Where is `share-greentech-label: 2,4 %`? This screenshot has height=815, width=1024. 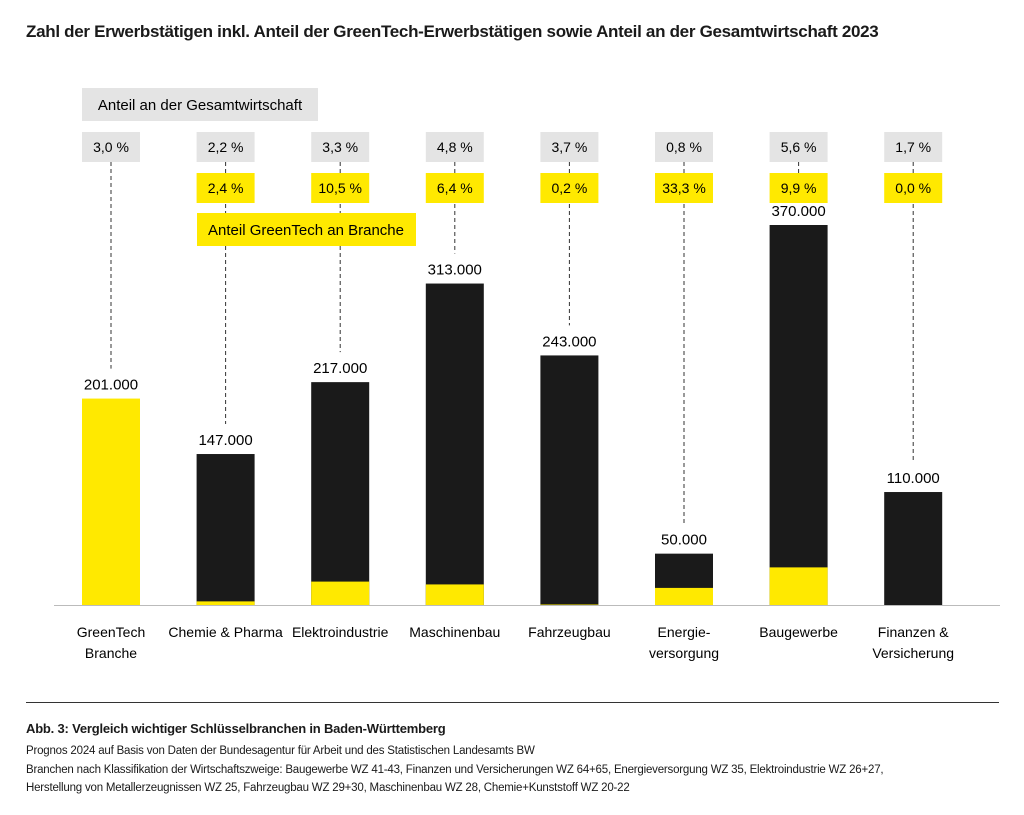 share-greentech-label: 2,4 % is located at coordinates (226, 188).